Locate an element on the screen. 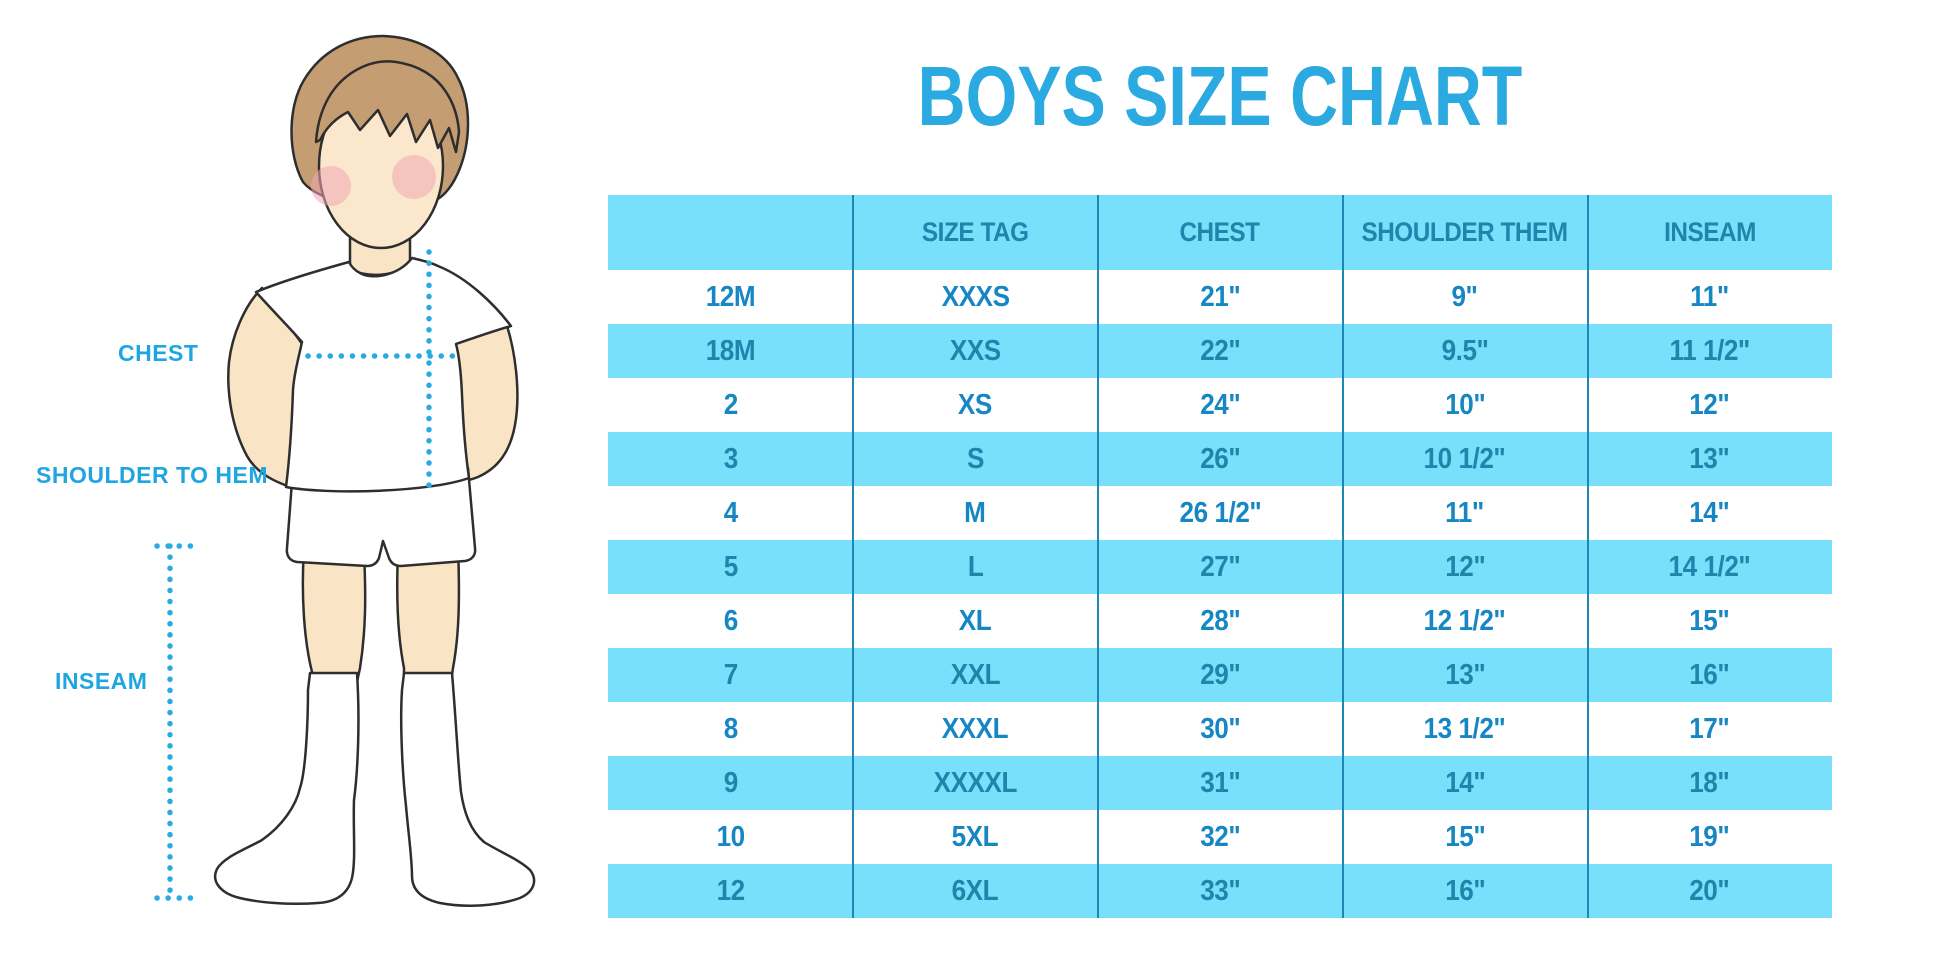 This screenshot has height=973, width=1946. table-cell-text: XXXXL is located at coordinates (975, 782).